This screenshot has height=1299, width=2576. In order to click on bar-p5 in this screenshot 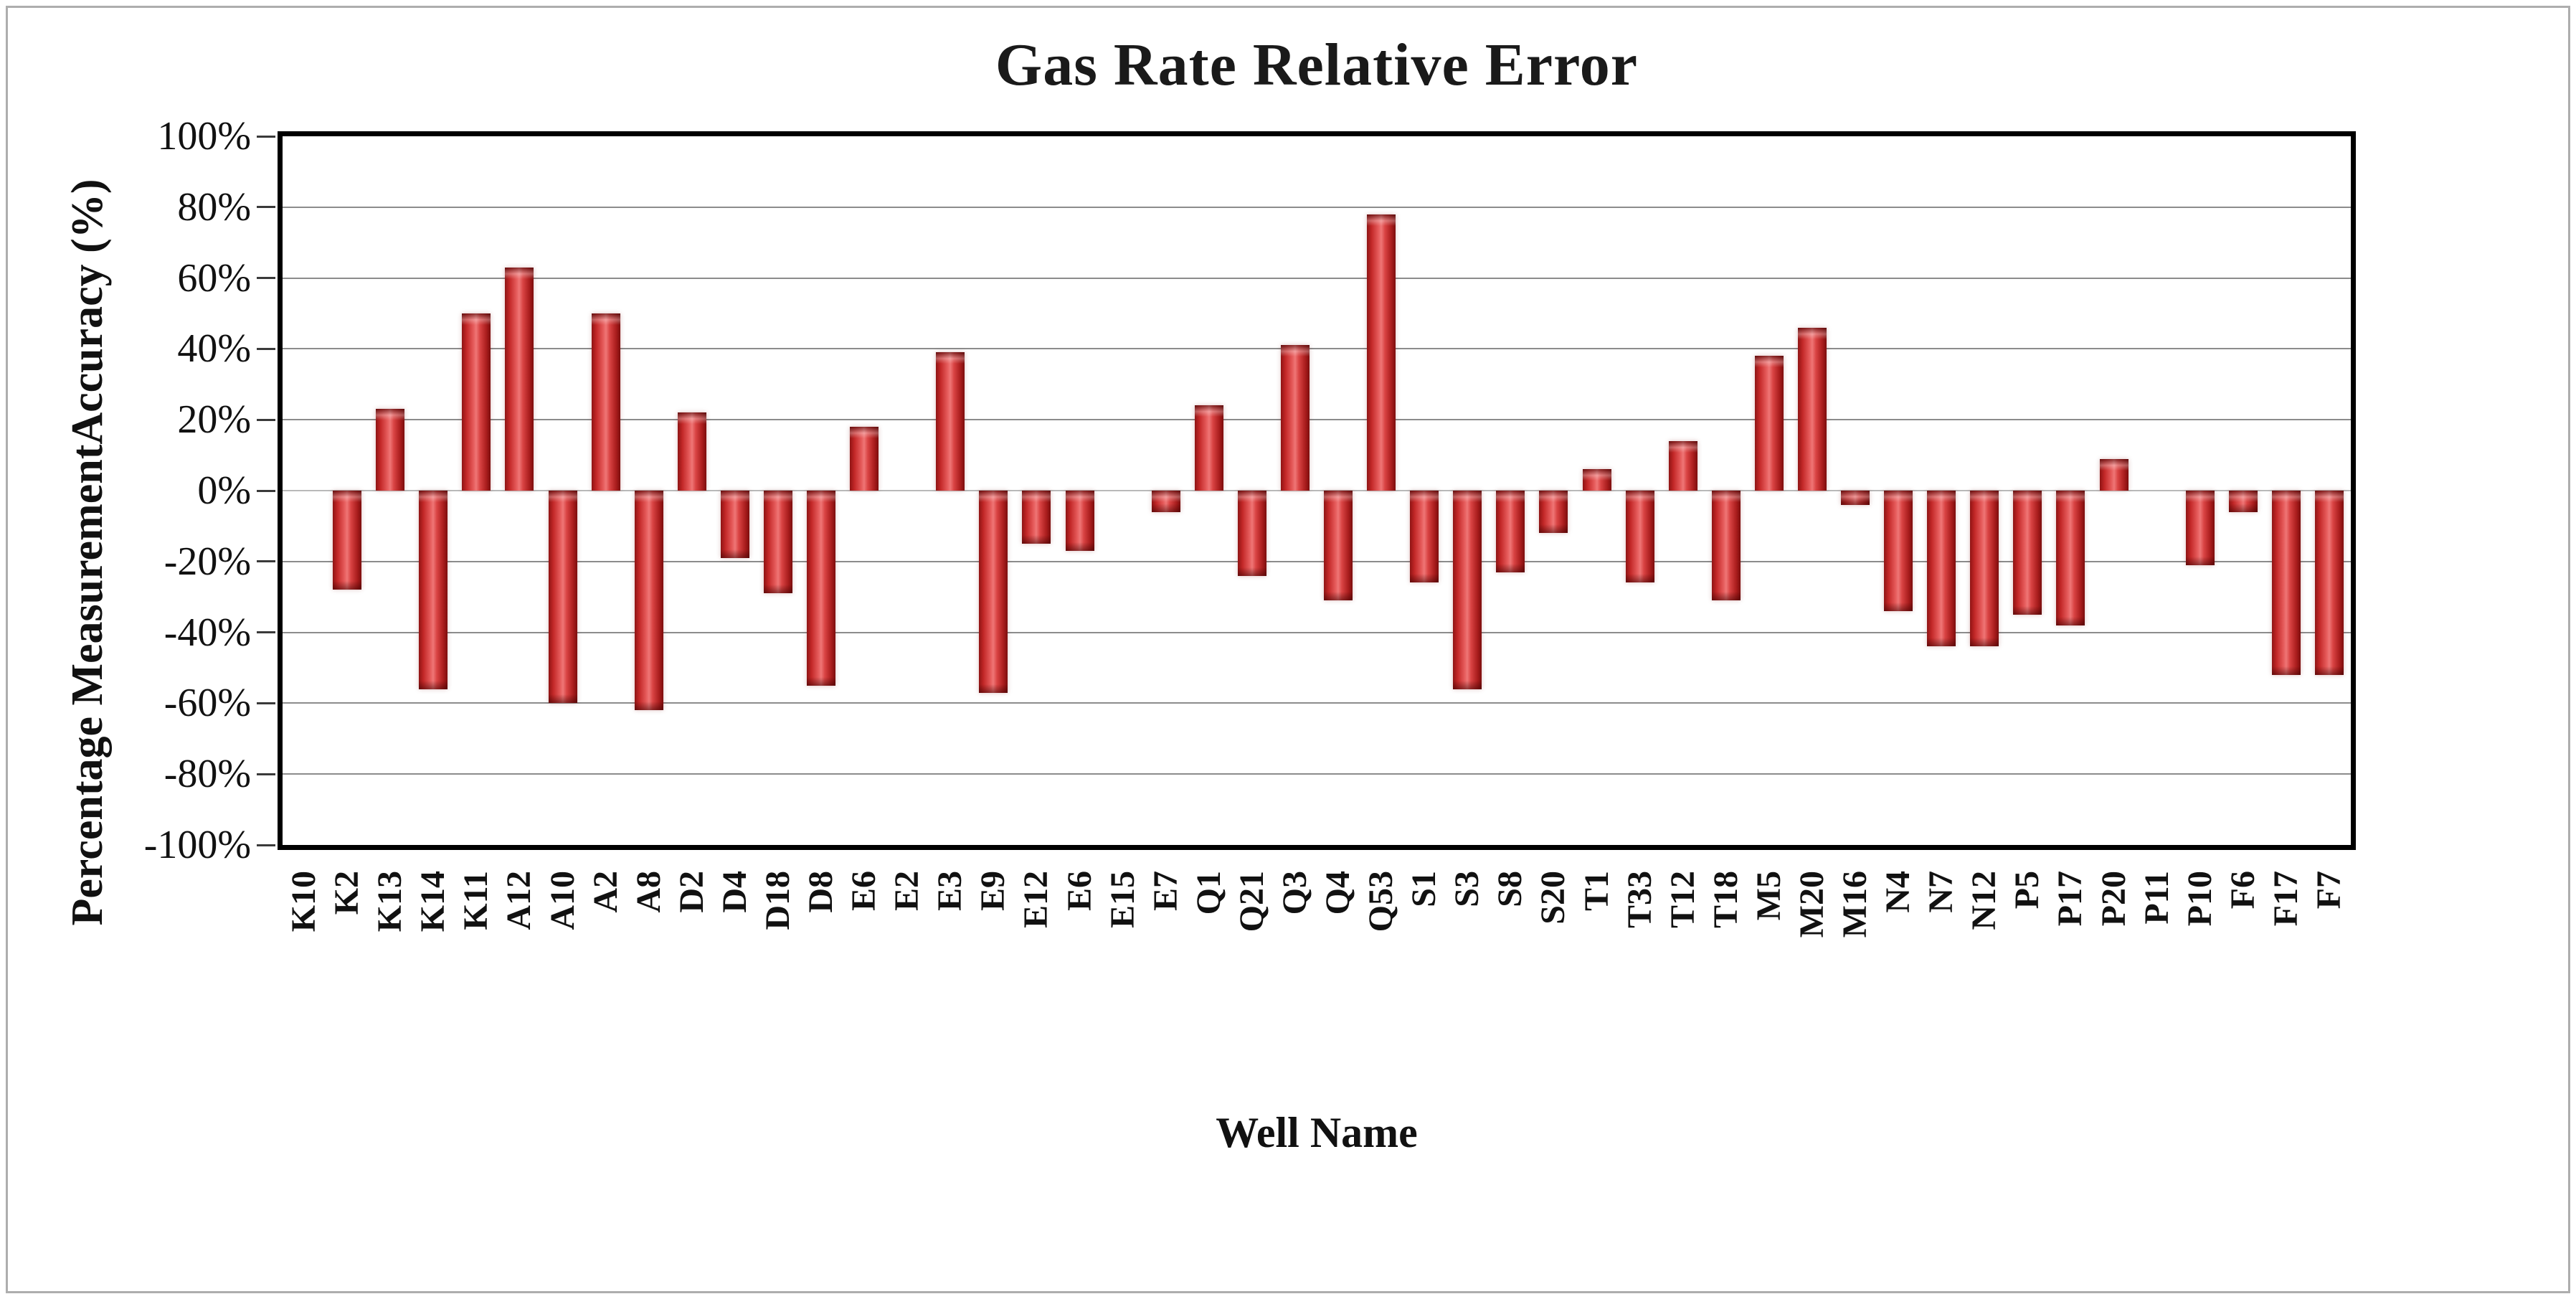, I will do `click(2027, 553)`.